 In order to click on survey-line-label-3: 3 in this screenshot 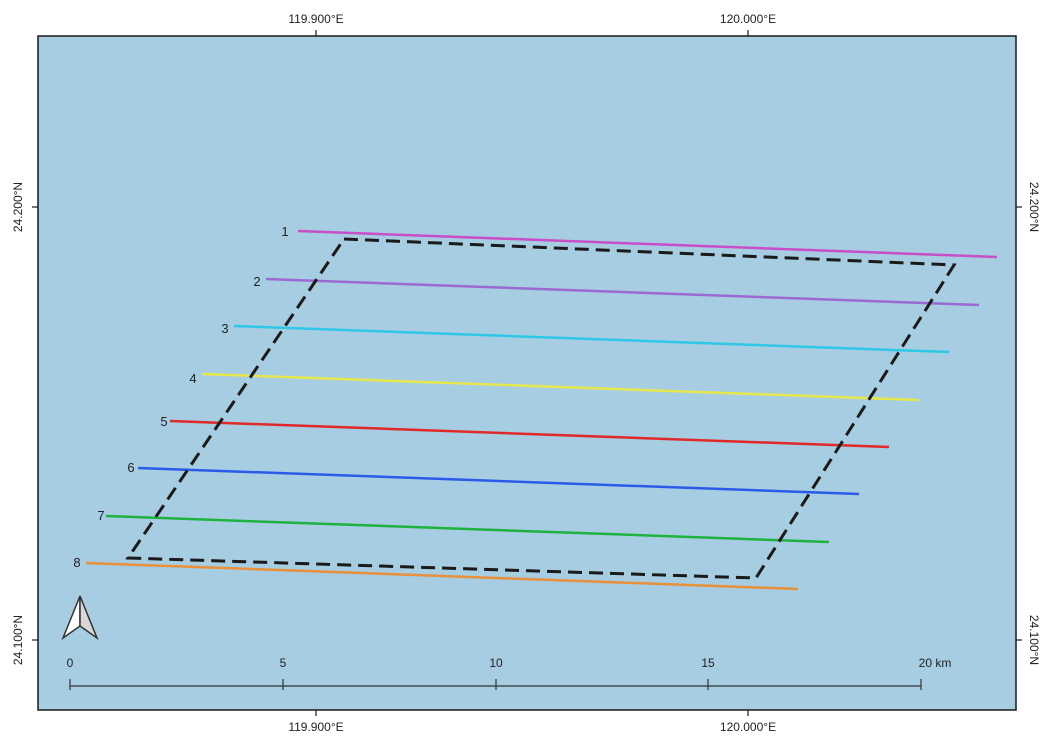, I will do `click(224, 328)`.